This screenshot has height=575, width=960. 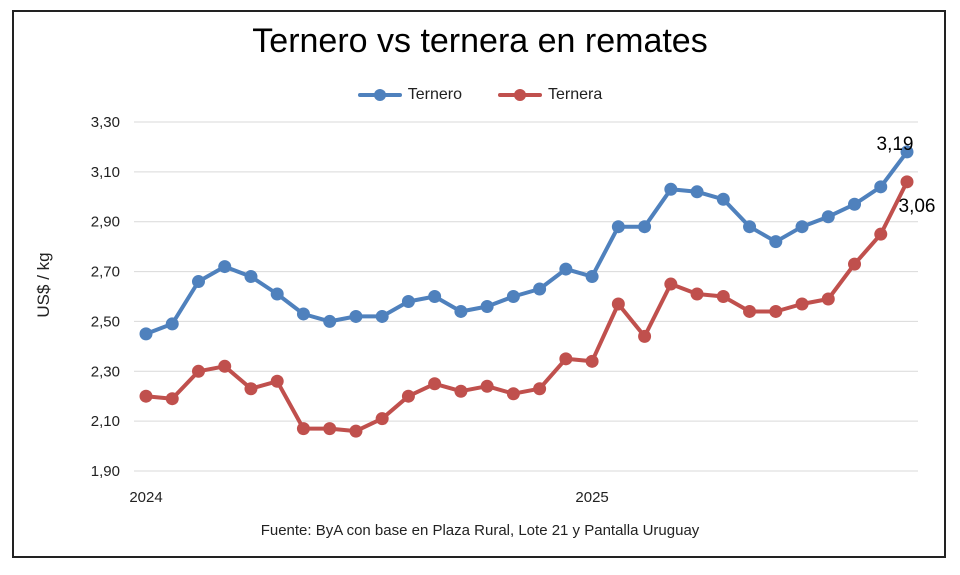 I want to click on legend-label-ternera: Ternera, so click(x=575, y=94).